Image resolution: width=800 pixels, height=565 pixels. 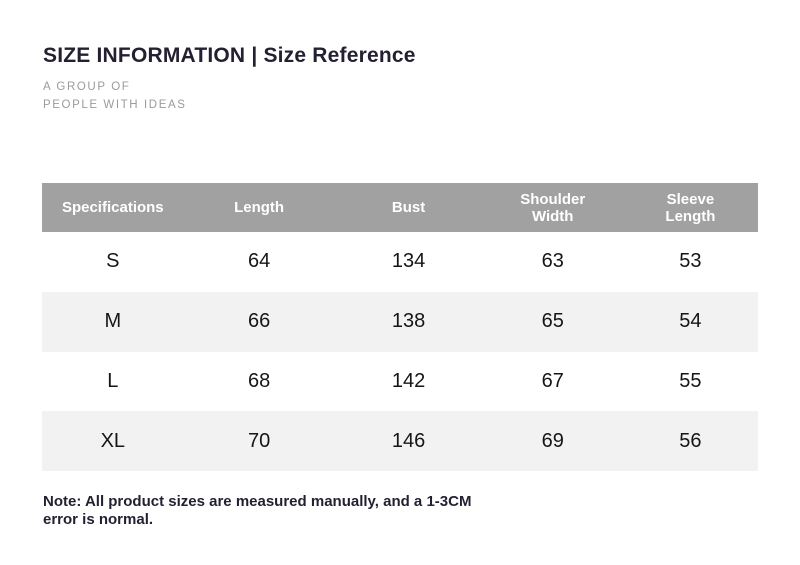 What do you see at coordinates (690, 207) in the screenshot?
I see `column-header-sleeve-length: Sleeve Length` at bounding box center [690, 207].